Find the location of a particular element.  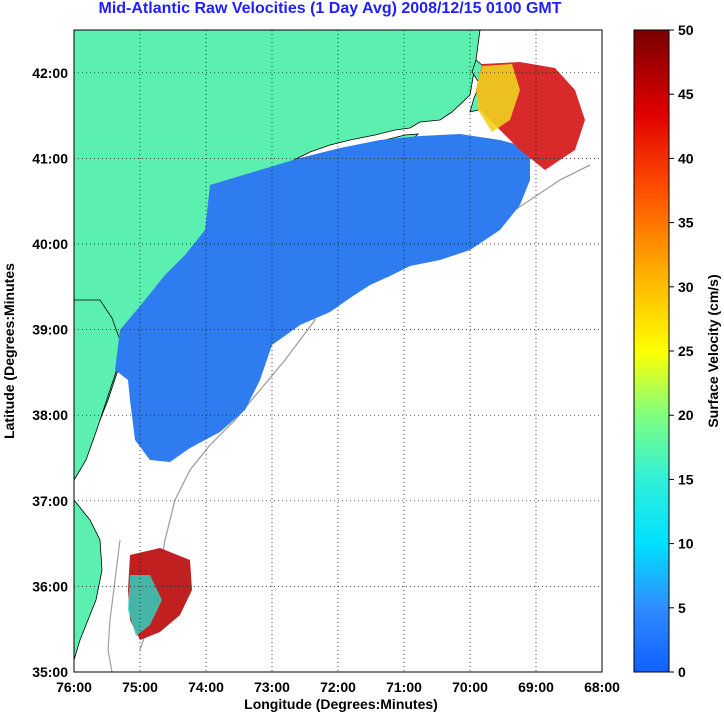

colorbar-tick-label: 15 is located at coordinates (686, 479).